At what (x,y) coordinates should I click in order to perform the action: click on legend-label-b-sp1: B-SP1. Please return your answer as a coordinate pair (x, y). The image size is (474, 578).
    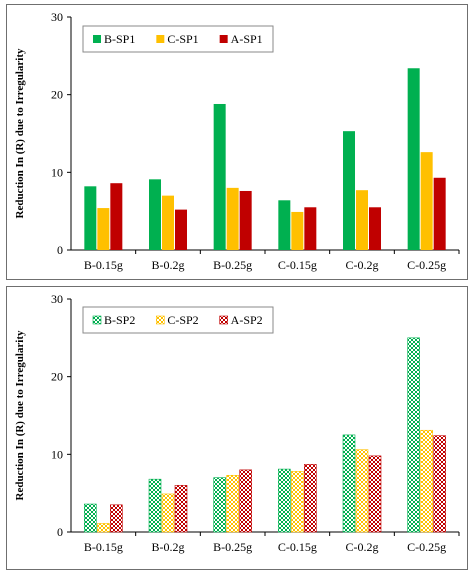
    Looking at the image, I should click on (119, 39).